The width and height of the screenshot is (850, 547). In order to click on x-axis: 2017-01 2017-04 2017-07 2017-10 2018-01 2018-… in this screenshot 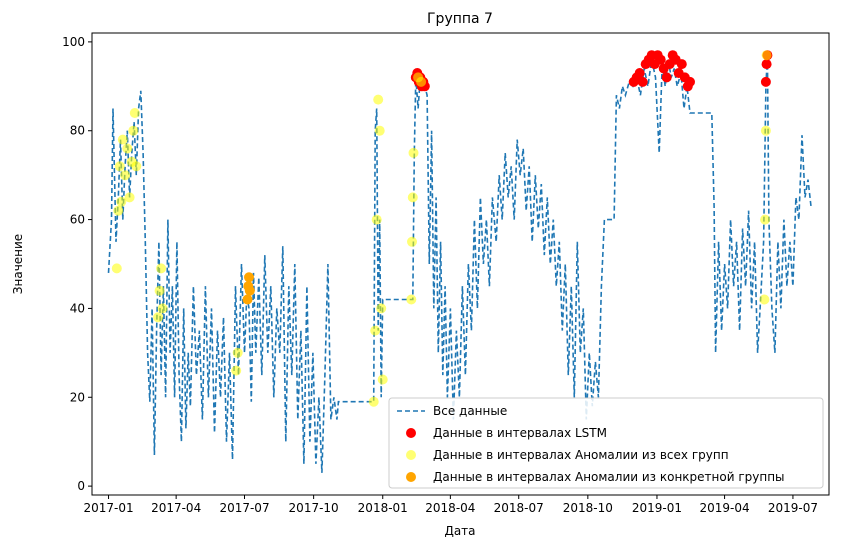, I will do `click(450, 505)`.